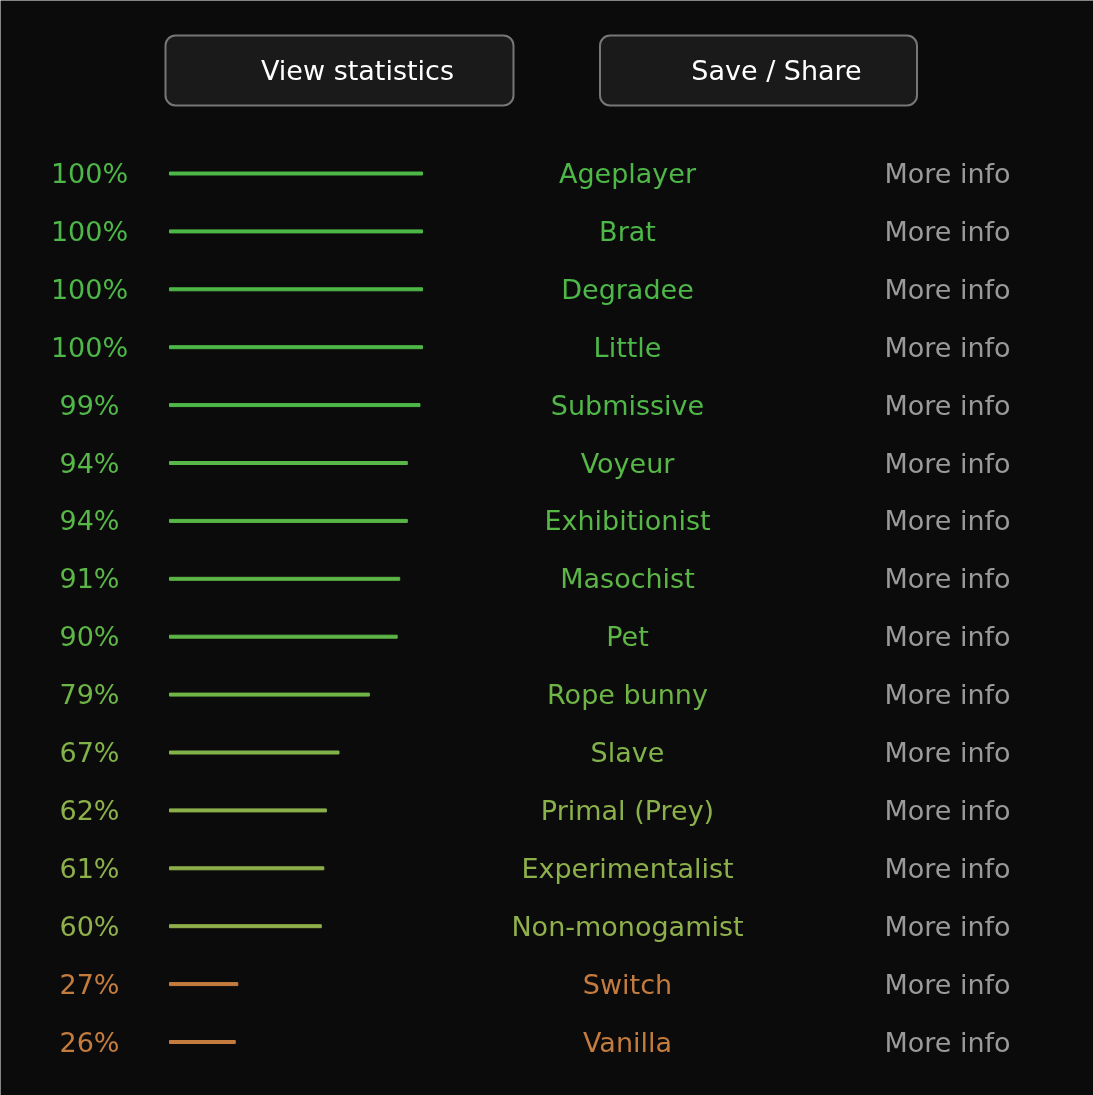 The height and width of the screenshot is (1095, 1093). What do you see at coordinates (89, 984) in the screenshot?
I see `data-label: 27%` at bounding box center [89, 984].